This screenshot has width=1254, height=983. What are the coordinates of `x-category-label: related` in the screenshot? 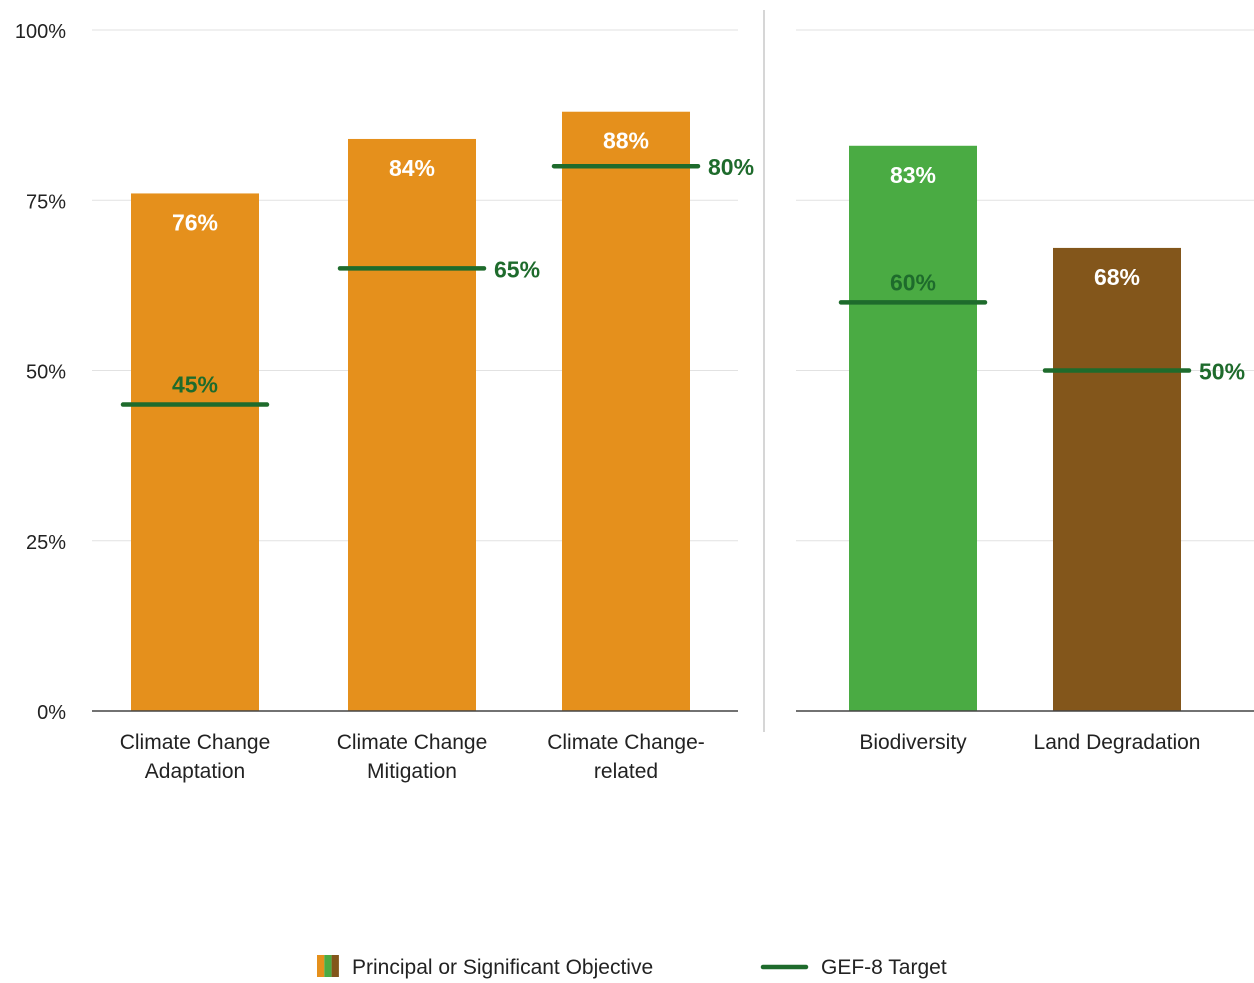 It's located at (626, 771).